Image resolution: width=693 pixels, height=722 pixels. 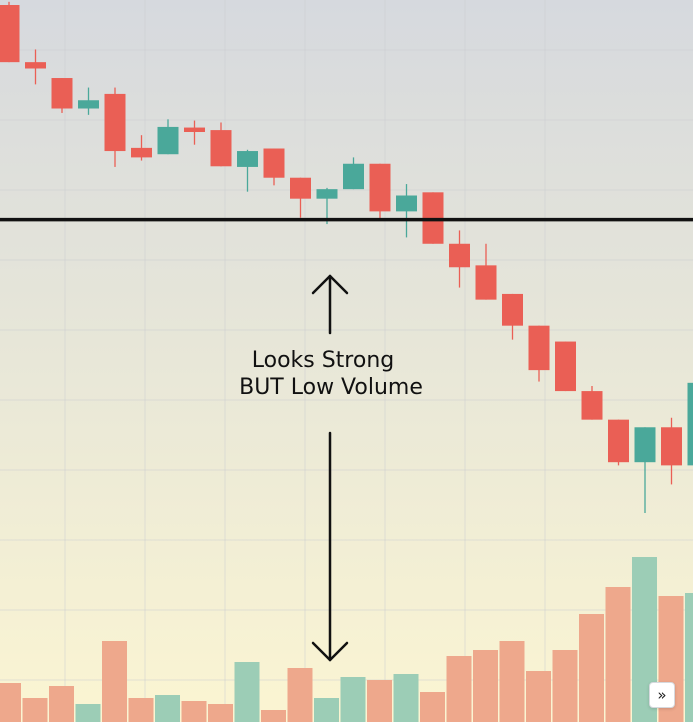 What do you see at coordinates (323, 360) in the screenshot?
I see `annotation-line-1: Looks Strong` at bounding box center [323, 360].